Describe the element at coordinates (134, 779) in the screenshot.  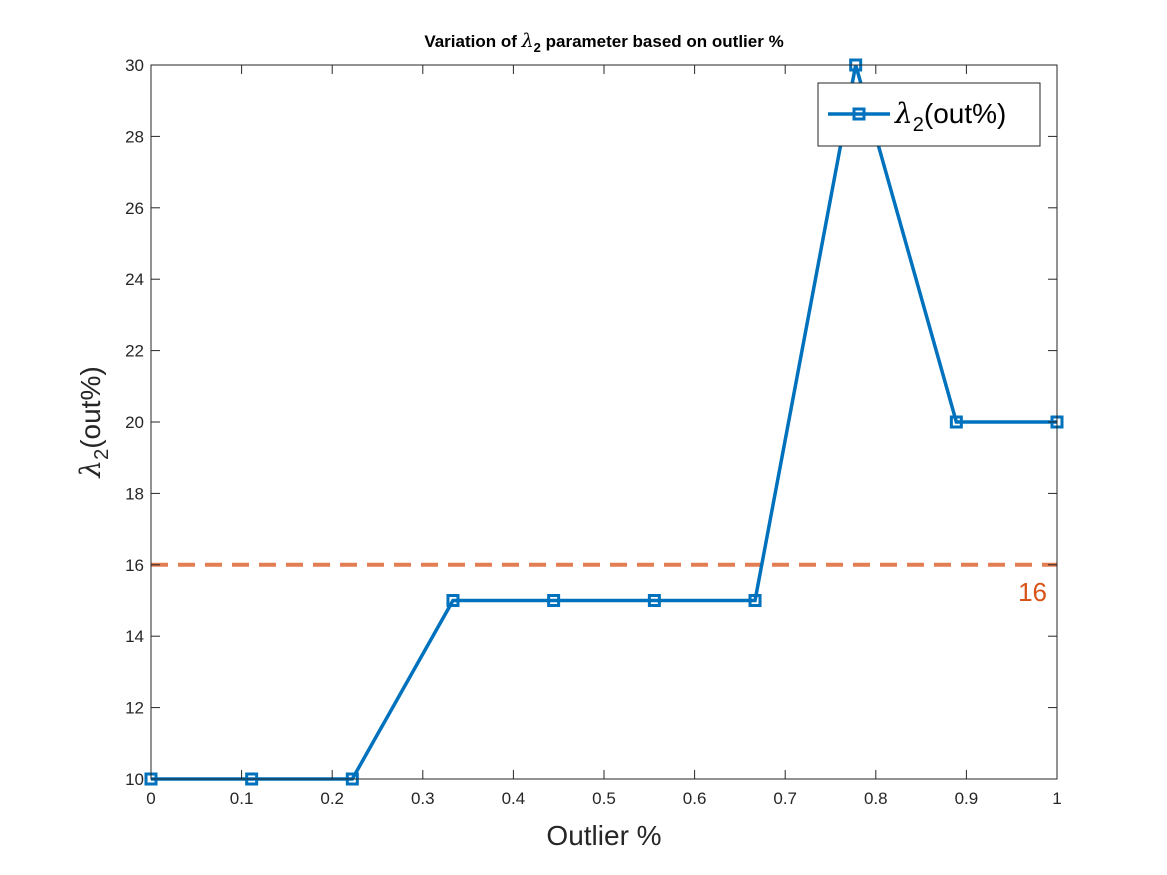
I see `y-tick-label: 10` at that location.